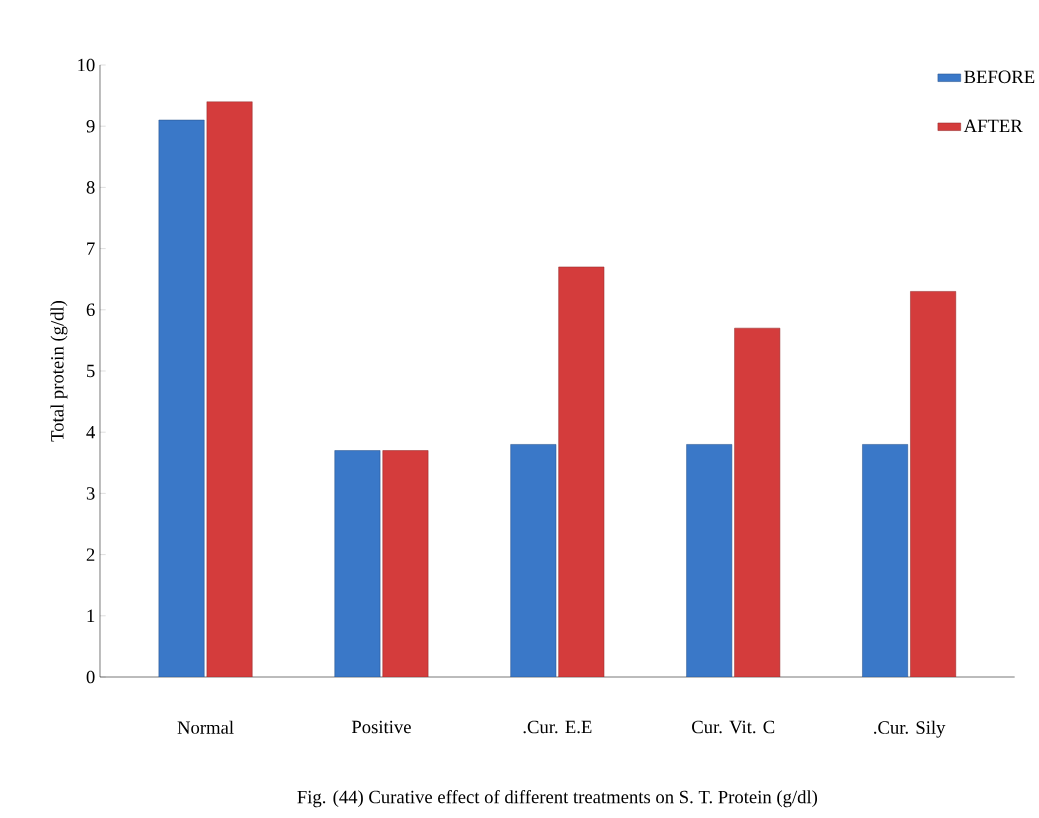 The image size is (1039, 818). What do you see at coordinates (733, 727) in the screenshot?
I see `x-tick-label: Cur. Vit. C` at bounding box center [733, 727].